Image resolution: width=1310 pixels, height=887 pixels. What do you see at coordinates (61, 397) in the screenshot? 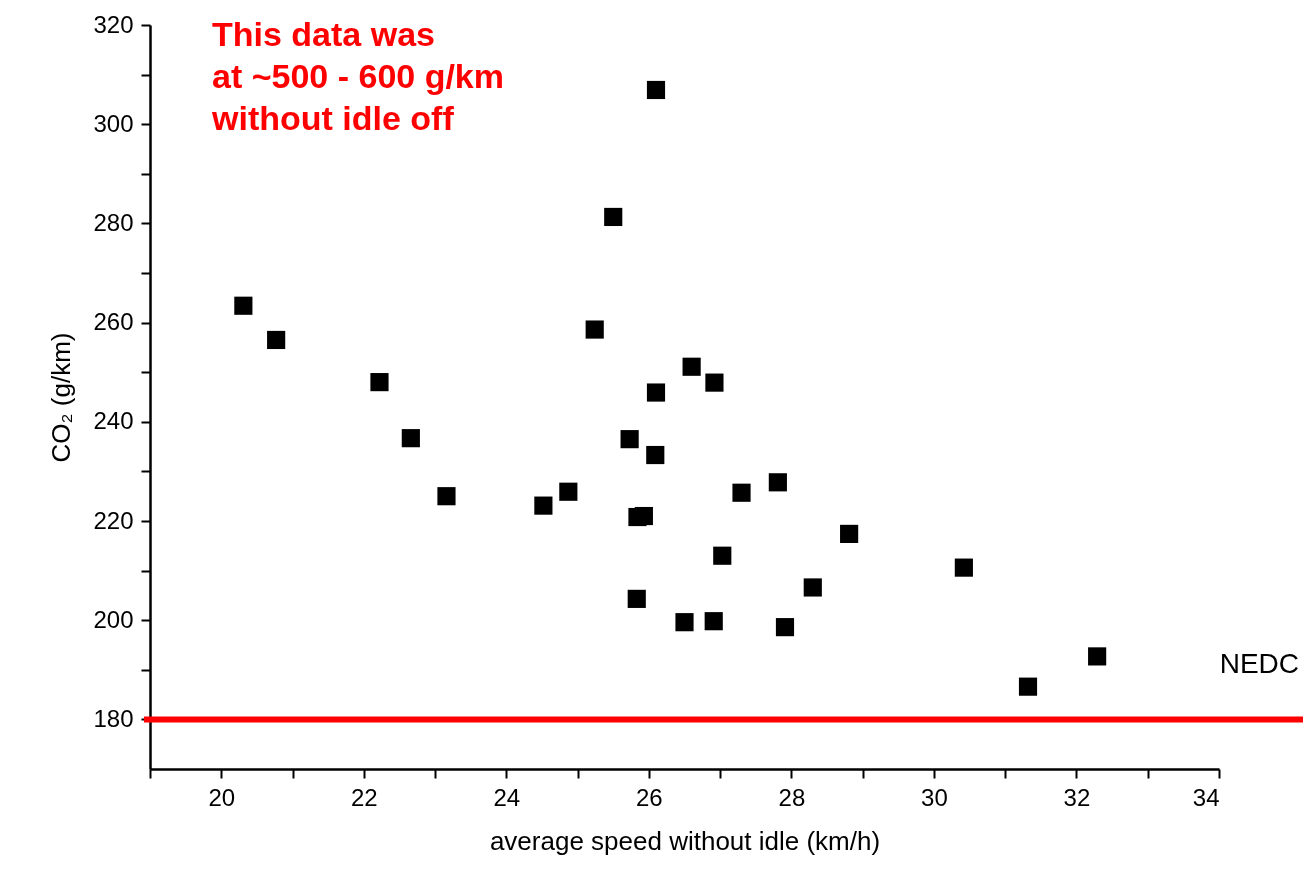
I see `y-axis-title: CO₂ (g/km)` at bounding box center [61, 397].